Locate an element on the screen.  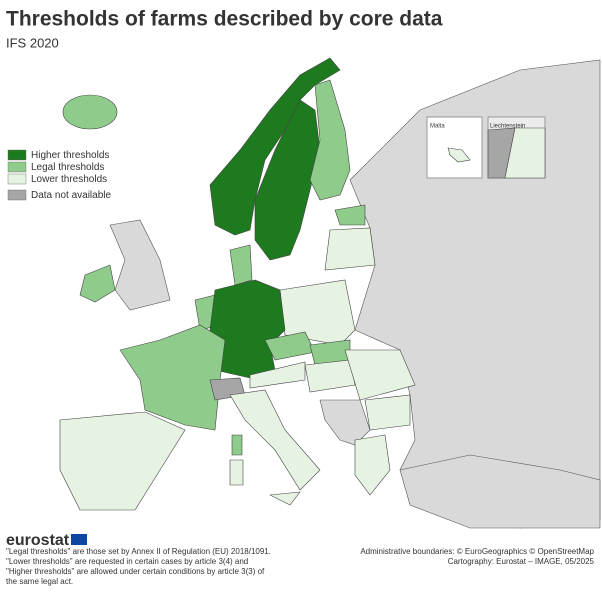
credit: Cartography: Eurostat – IMAGE, 05/2025 is located at coordinates (521, 561).